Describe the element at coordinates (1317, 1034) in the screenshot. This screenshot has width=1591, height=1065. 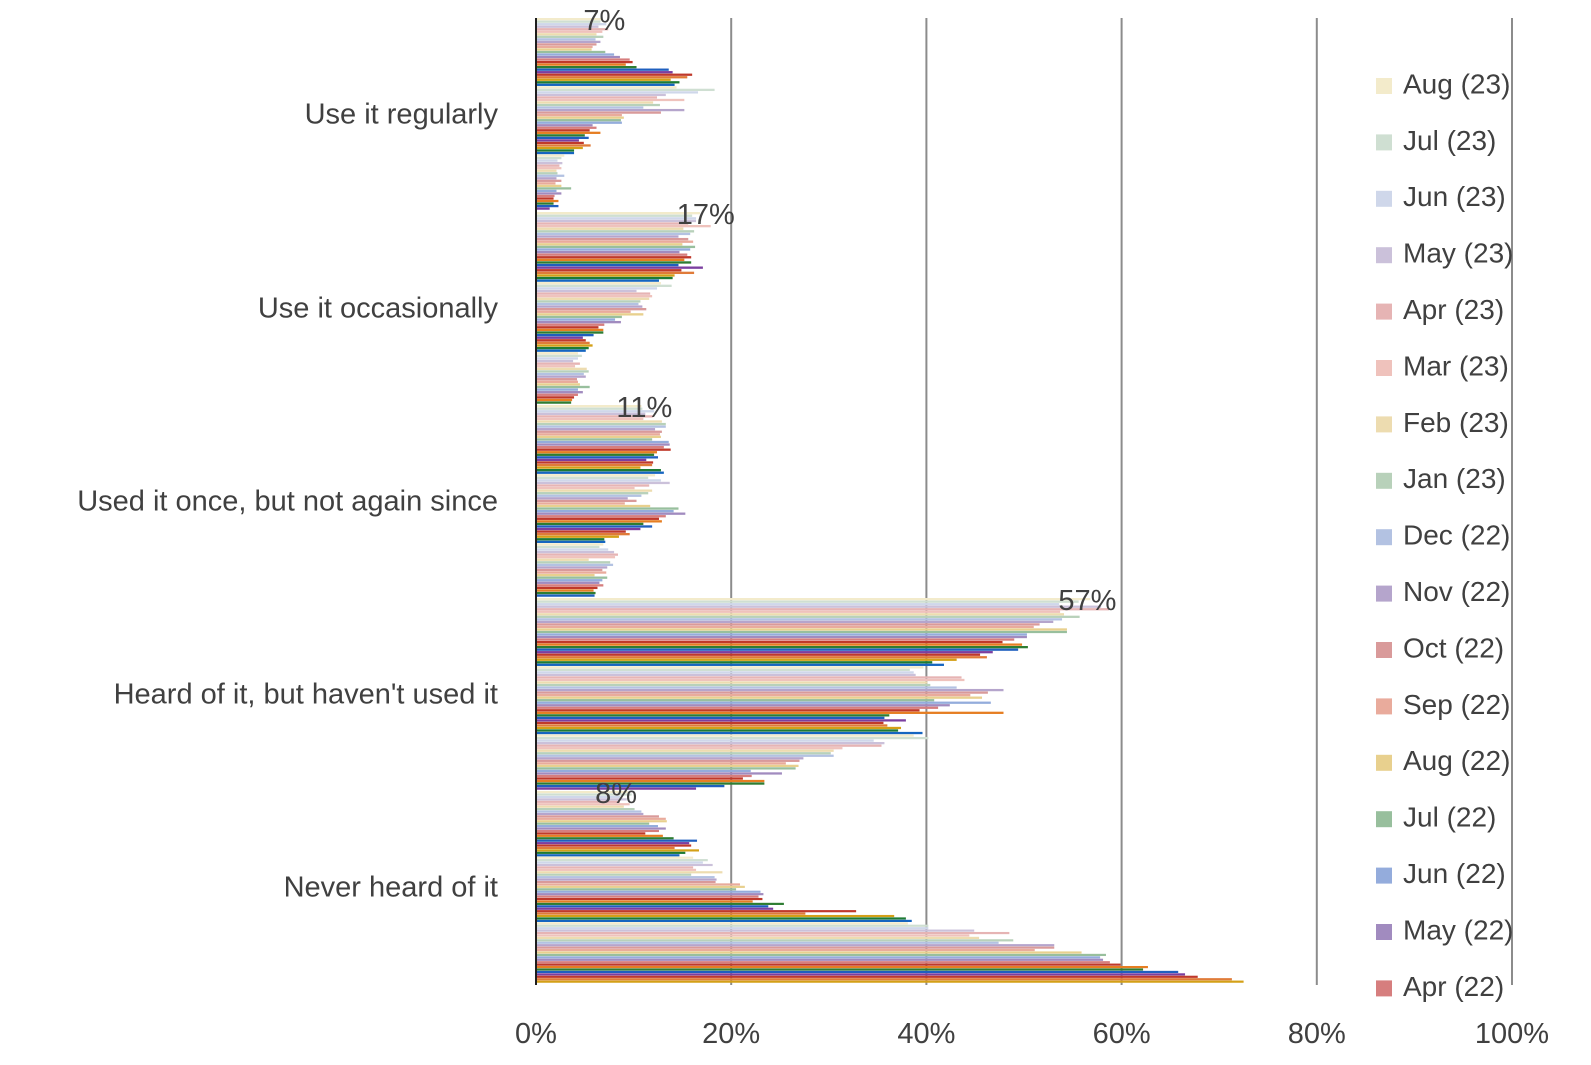
I see `x-tick-label: 80%` at that location.